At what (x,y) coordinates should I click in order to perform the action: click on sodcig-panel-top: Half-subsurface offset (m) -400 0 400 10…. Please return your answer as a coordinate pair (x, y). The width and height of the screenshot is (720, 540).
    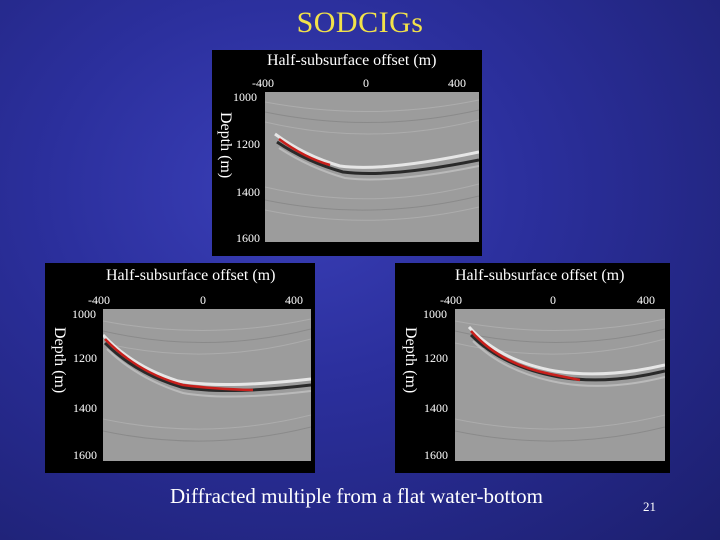
    Looking at the image, I should click on (347, 153).